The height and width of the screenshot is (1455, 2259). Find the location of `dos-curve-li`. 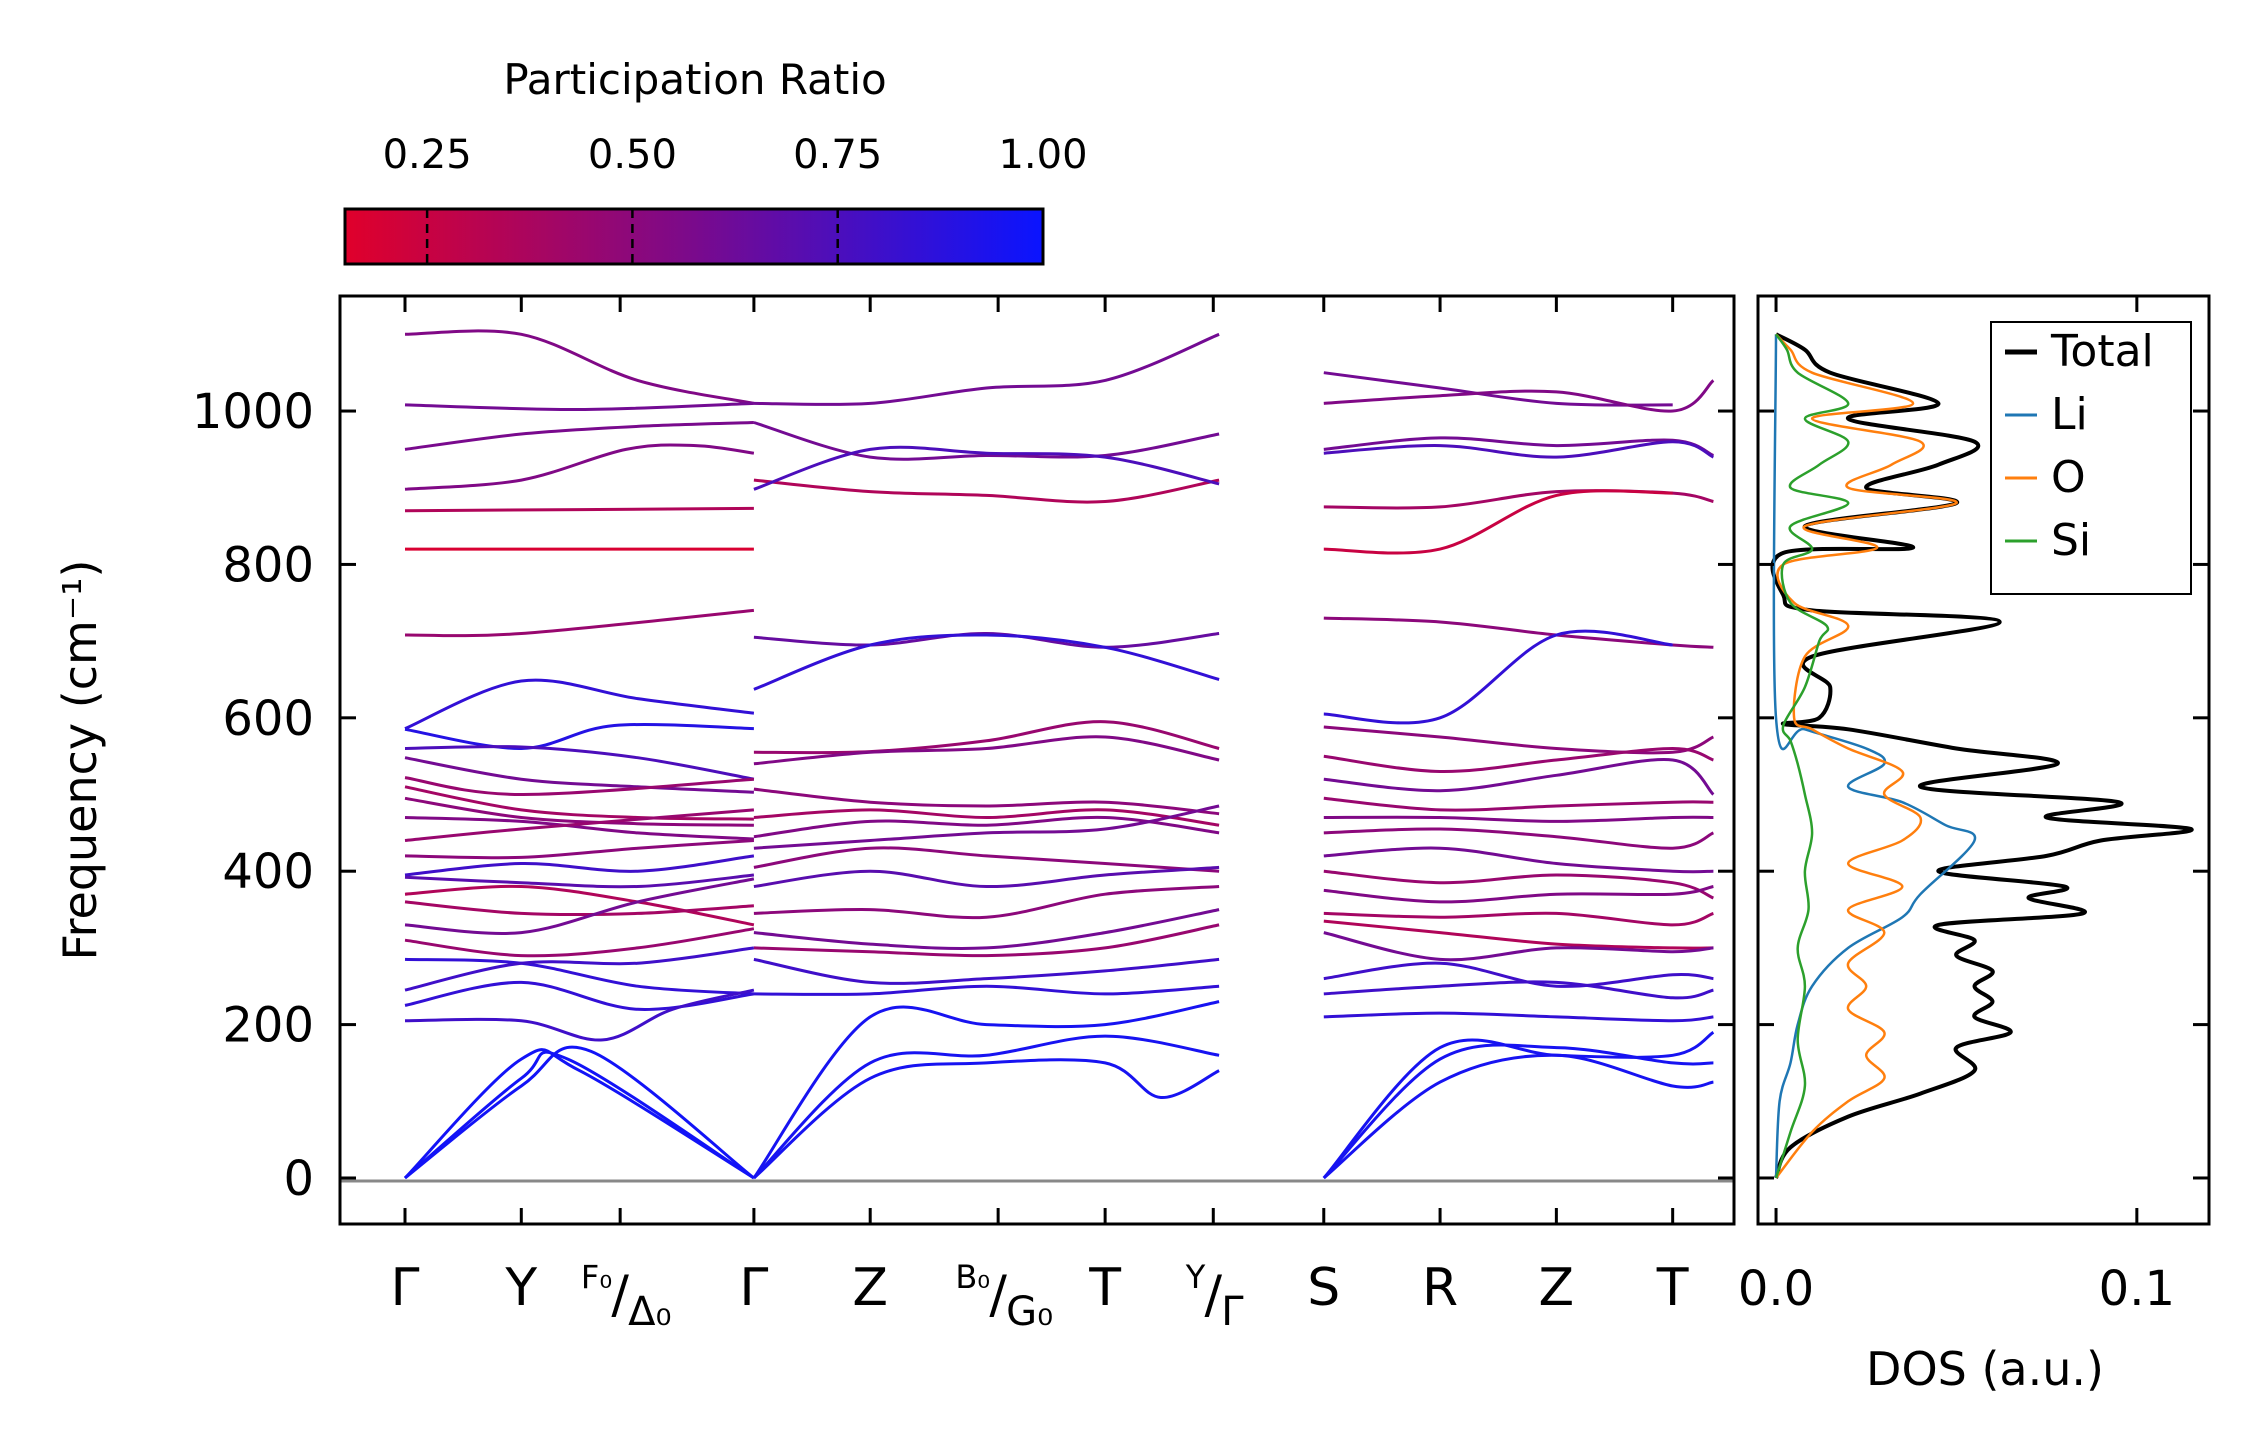

dos-curve-li is located at coordinates (1874, 756).